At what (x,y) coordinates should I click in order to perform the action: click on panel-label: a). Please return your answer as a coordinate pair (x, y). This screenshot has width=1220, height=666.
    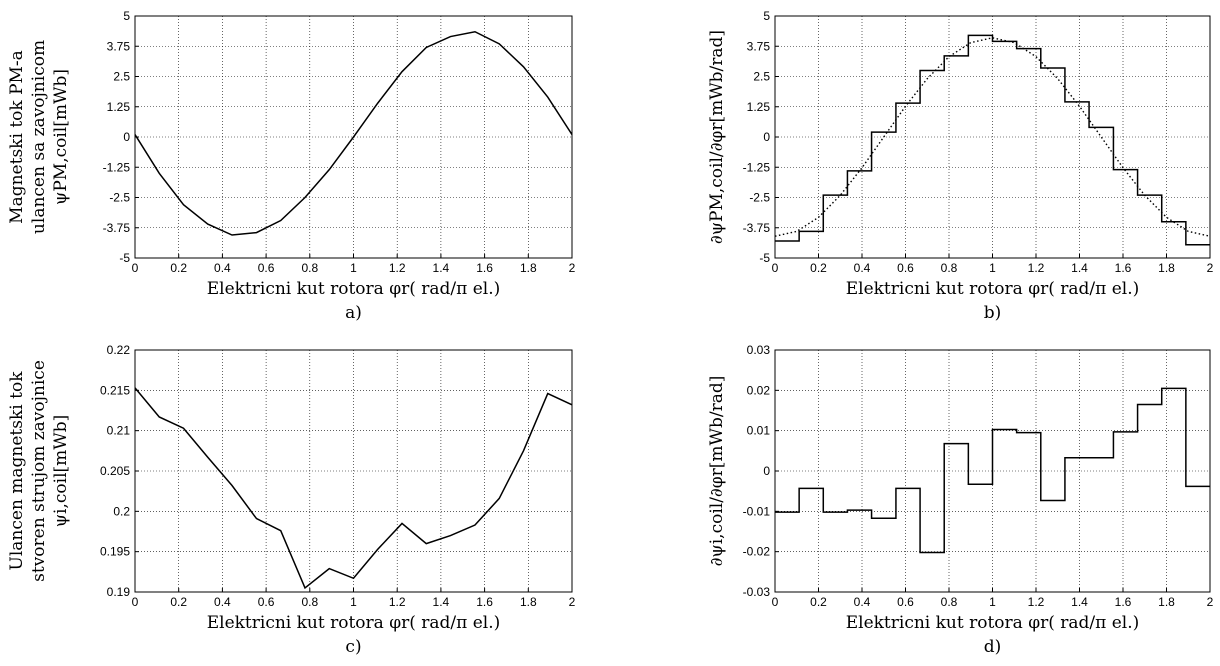
    Looking at the image, I should click on (353, 313).